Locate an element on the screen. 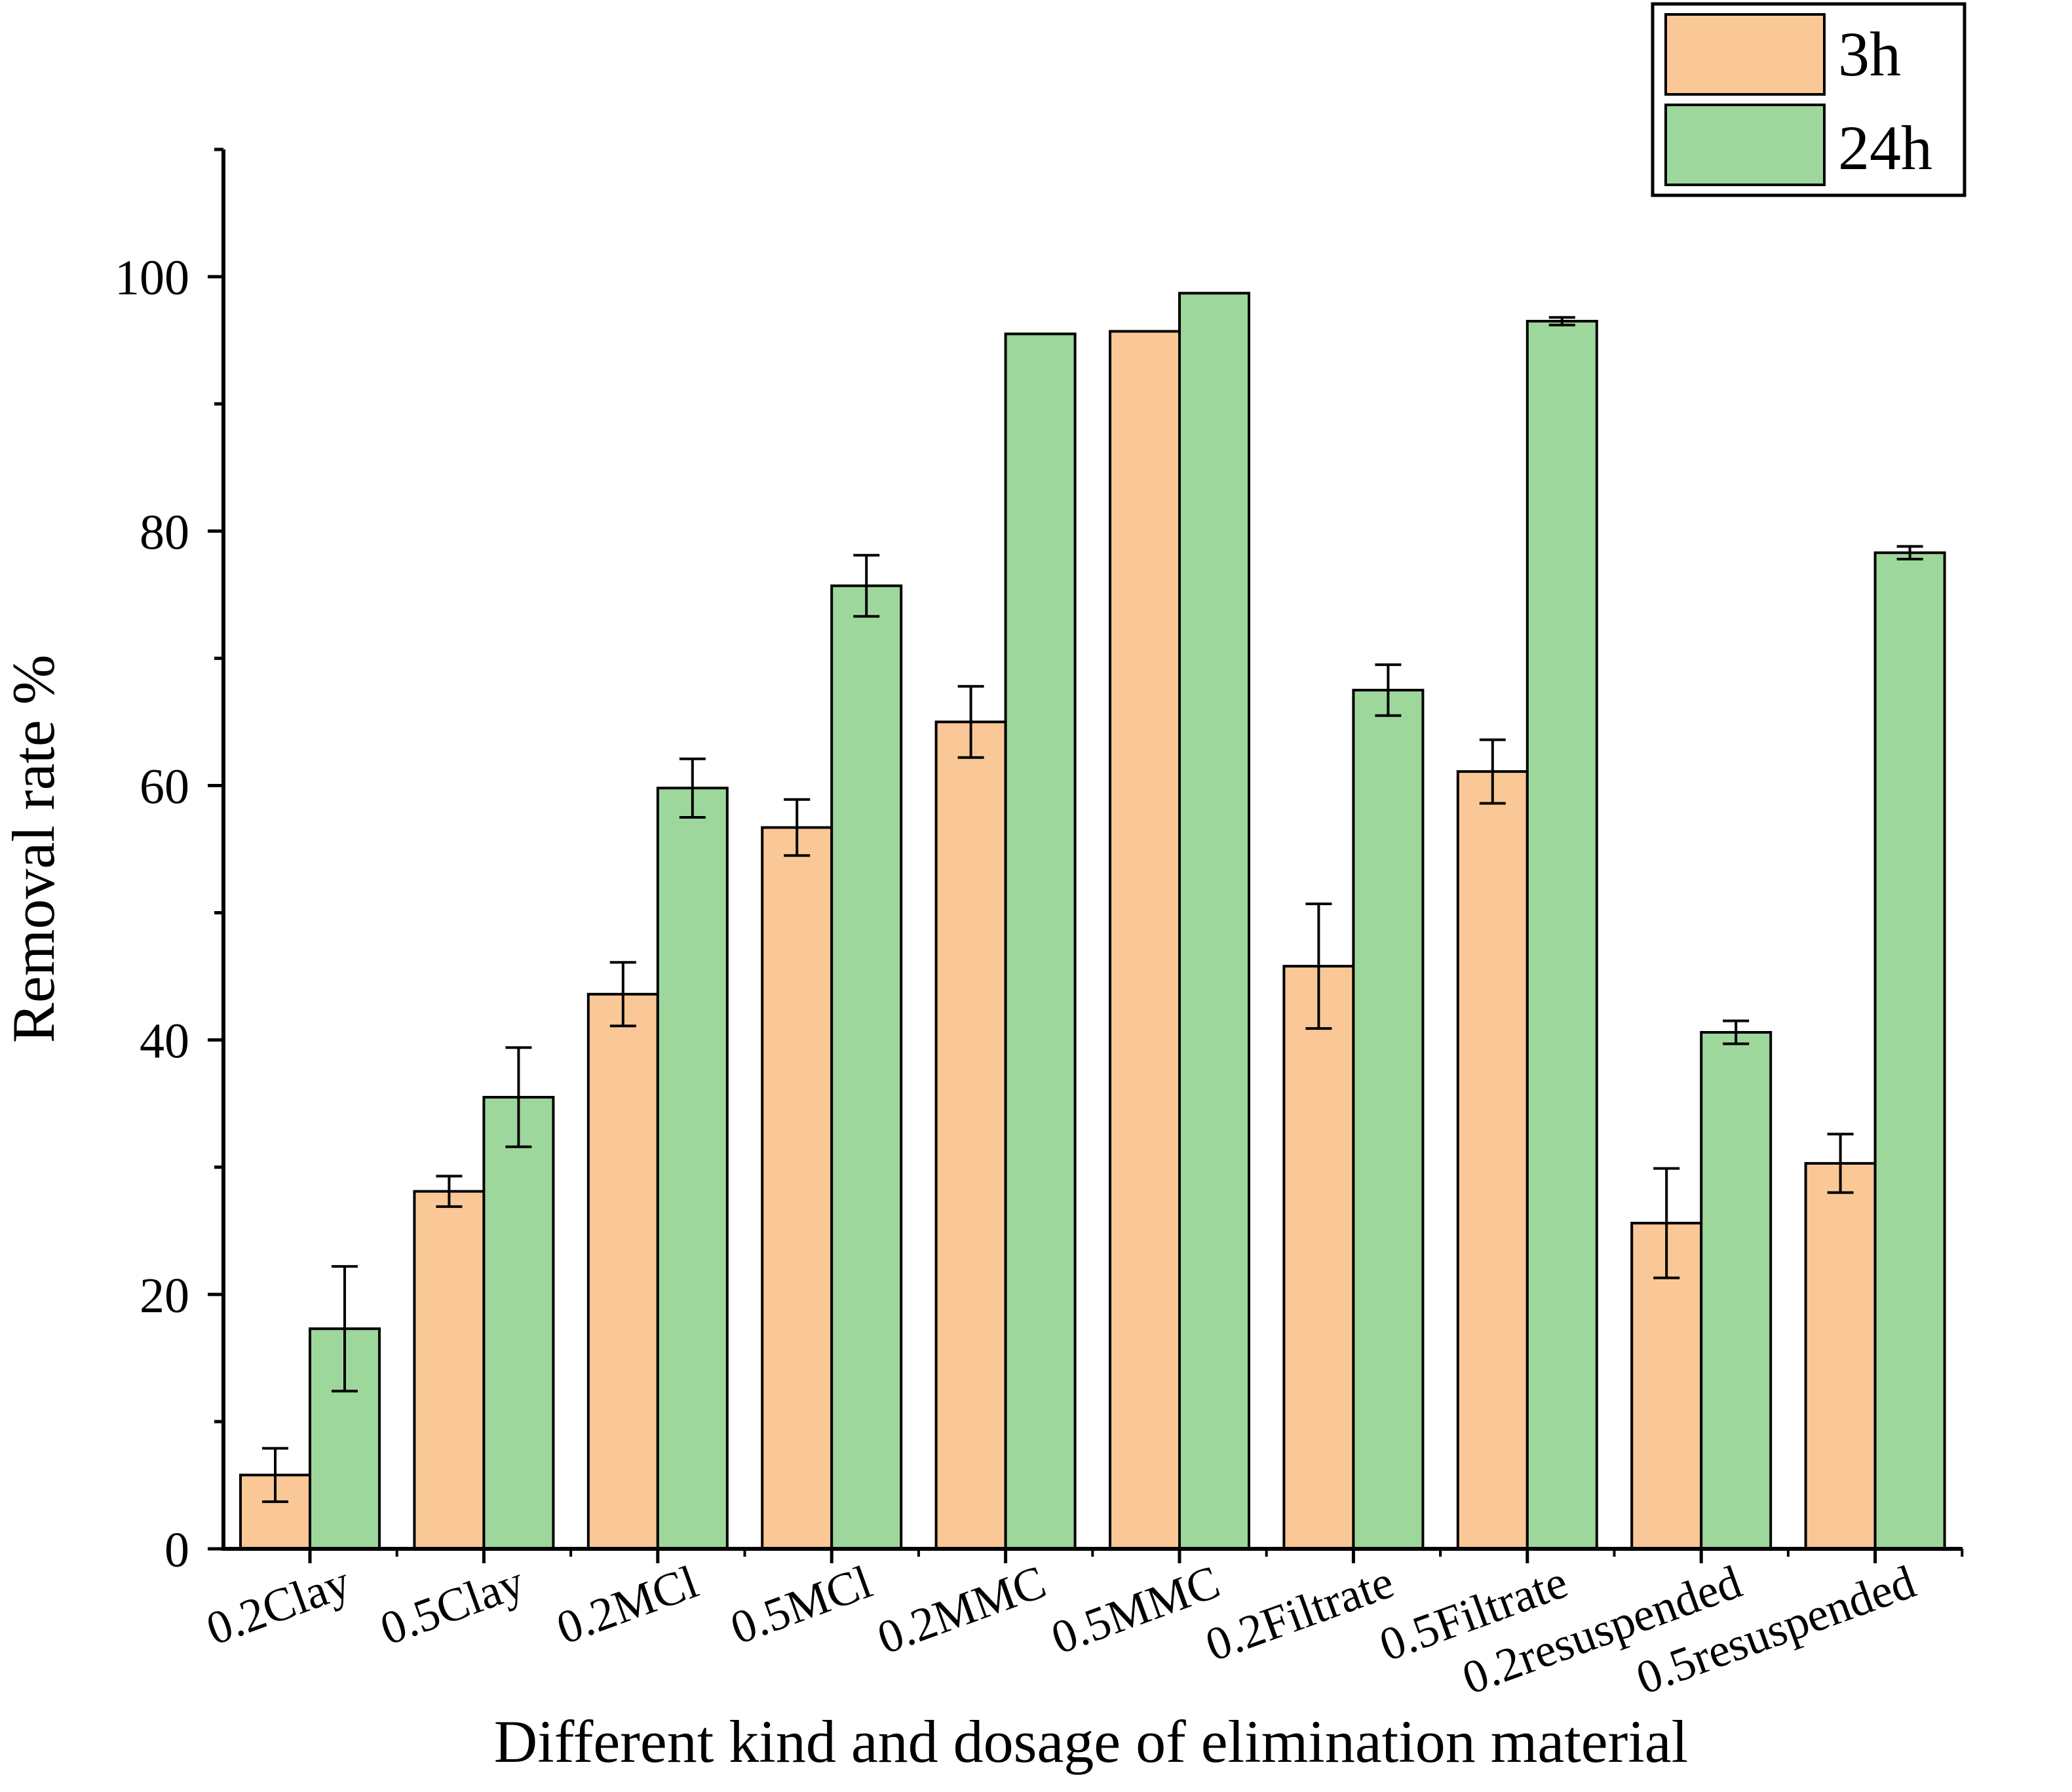 The height and width of the screenshot is (1792, 2072). x-tick-label-0.2MMC: 0.2MMC is located at coordinates (961, 1609).